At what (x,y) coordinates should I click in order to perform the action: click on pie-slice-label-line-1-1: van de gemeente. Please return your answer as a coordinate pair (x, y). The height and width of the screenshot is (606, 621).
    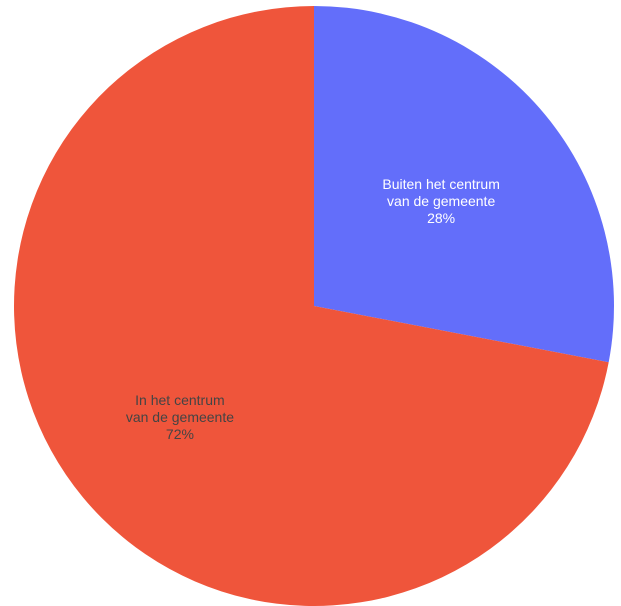
    Looking at the image, I should click on (180, 417).